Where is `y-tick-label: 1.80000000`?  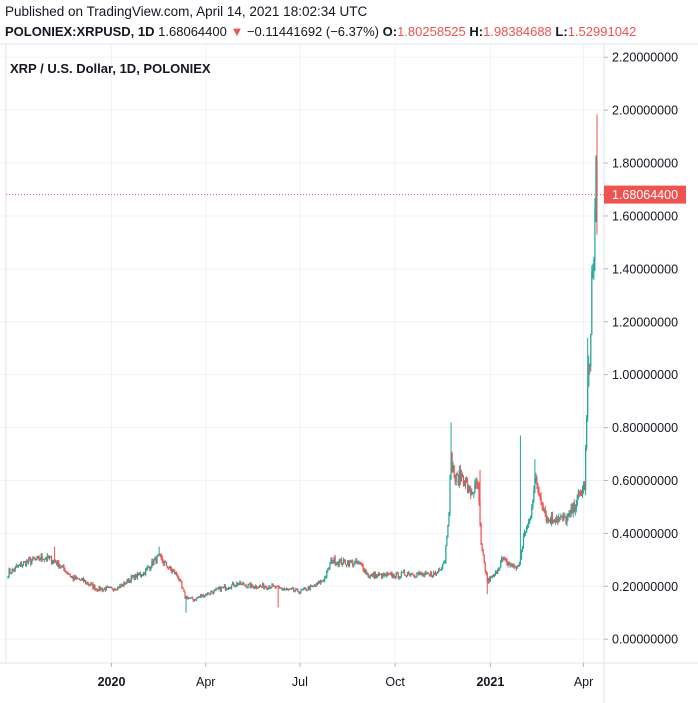
y-tick-label: 1.80000000 is located at coordinates (645, 164).